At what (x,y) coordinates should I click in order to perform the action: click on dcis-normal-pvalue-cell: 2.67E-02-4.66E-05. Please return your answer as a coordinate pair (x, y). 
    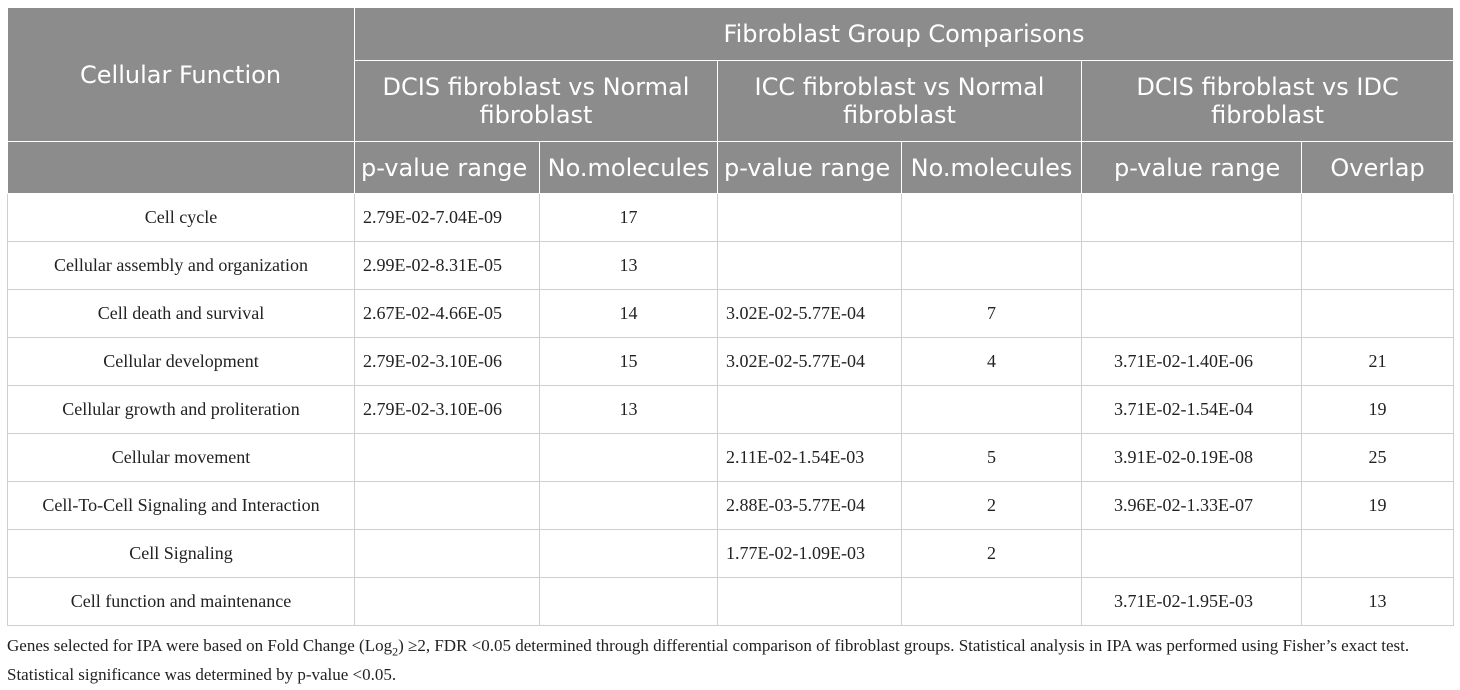
    Looking at the image, I should click on (447, 313).